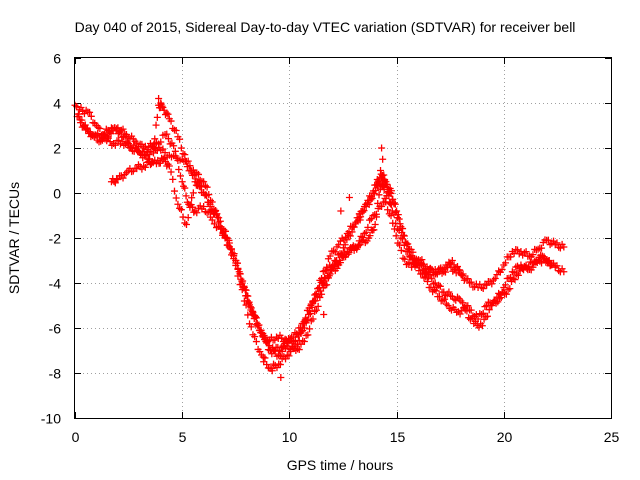  What do you see at coordinates (57, 194) in the screenshot?
I see `y-tick-label: 0` at bounding box center [57, 194].